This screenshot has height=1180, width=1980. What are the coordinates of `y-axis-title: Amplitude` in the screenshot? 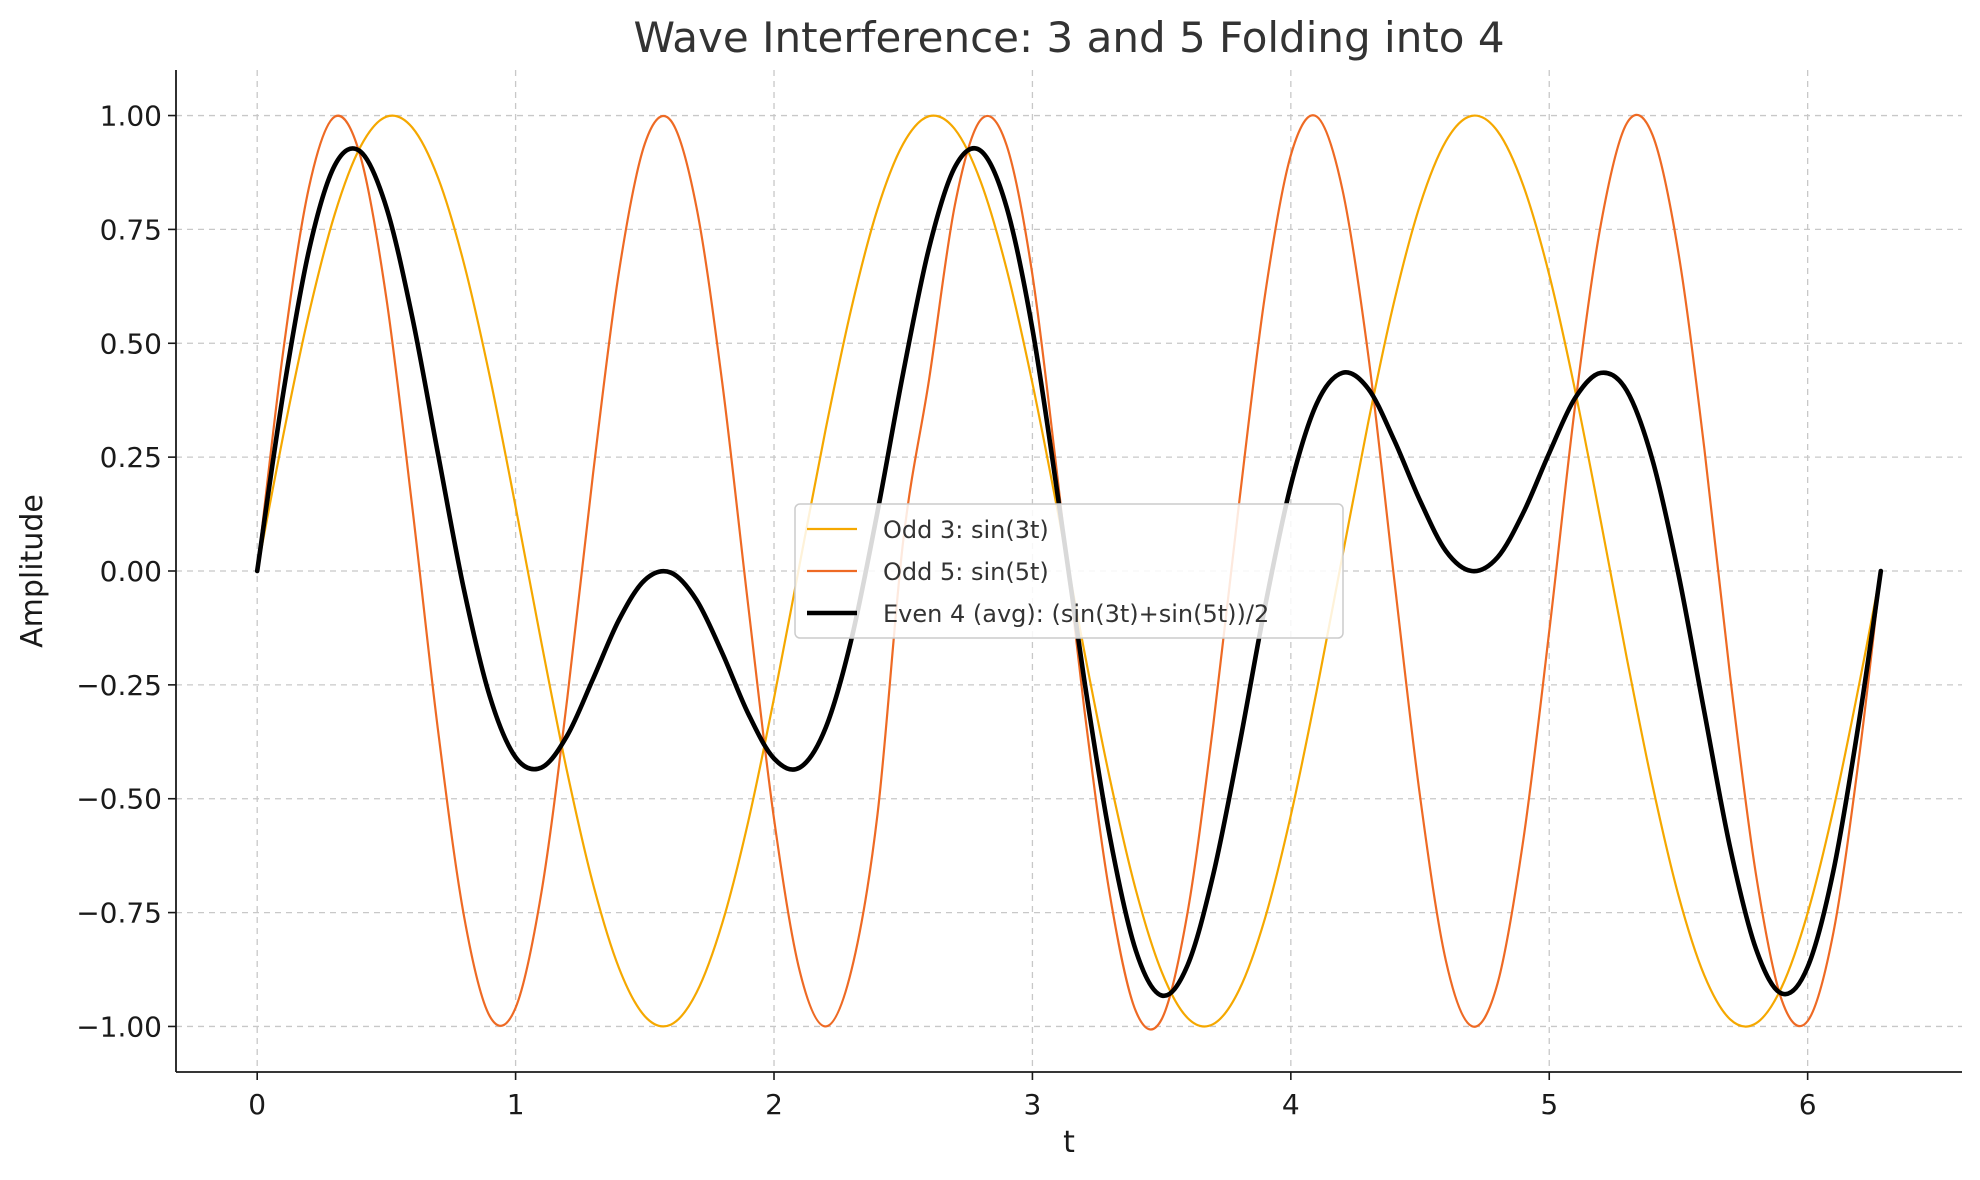 It's located at (32, 571).